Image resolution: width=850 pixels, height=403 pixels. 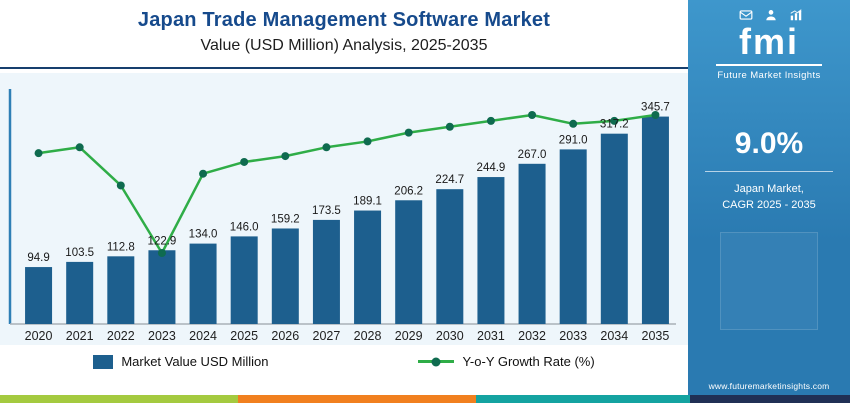 I want to click on bar-value-label: 146.0, so click(x=244, y=227).